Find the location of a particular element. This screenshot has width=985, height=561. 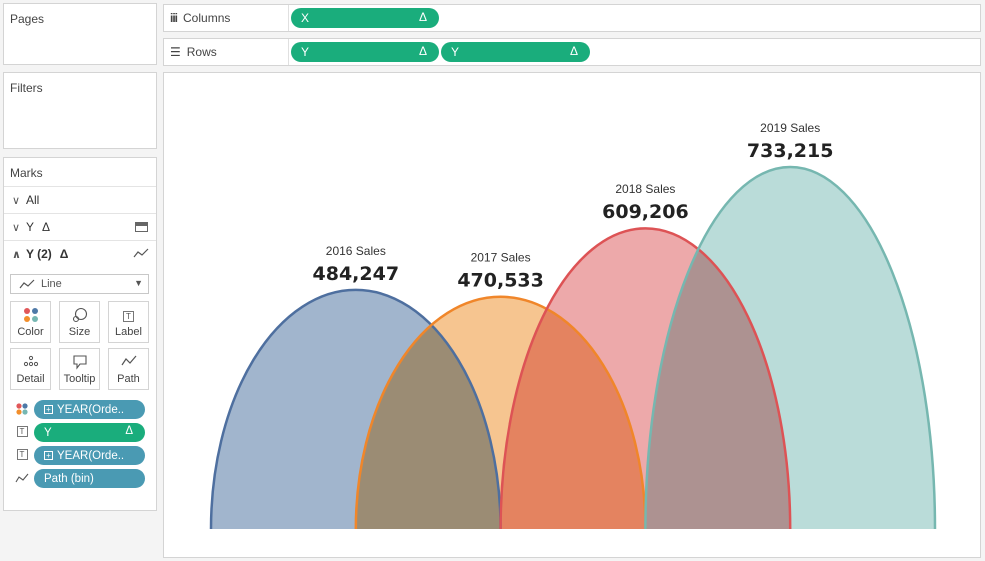

series-name-label: 2019 Sales is located at coordinates (790, 128).